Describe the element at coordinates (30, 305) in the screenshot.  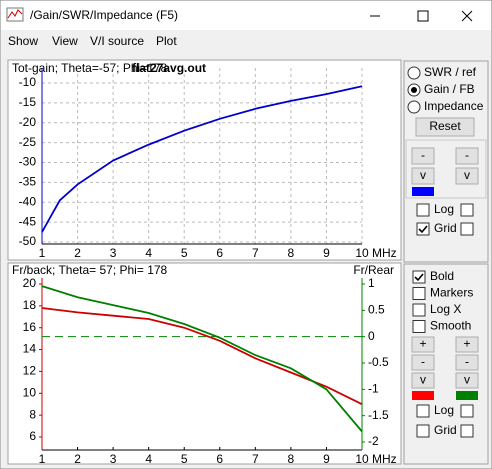
I see `y-tick-label: 18` at that location.